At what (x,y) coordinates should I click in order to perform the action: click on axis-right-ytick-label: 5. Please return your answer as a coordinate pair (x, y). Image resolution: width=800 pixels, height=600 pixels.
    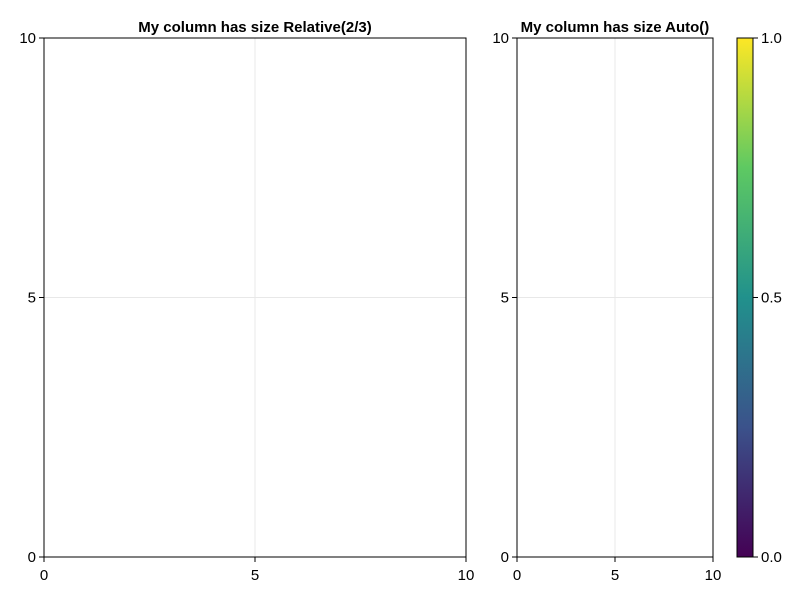
    Looking at the image, I should click on (505, 298).